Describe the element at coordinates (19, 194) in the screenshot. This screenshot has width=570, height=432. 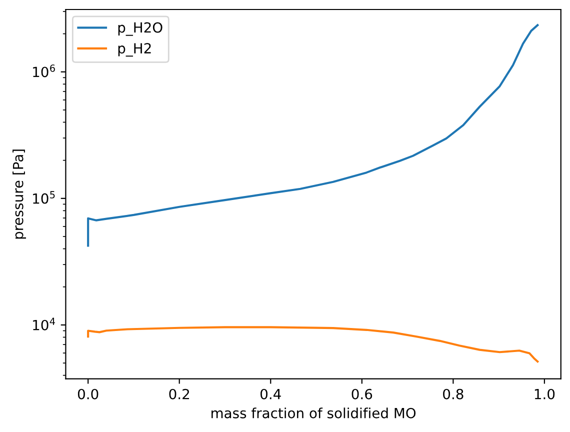
I see `y-axis-title: pressure [Pa]` at that location.